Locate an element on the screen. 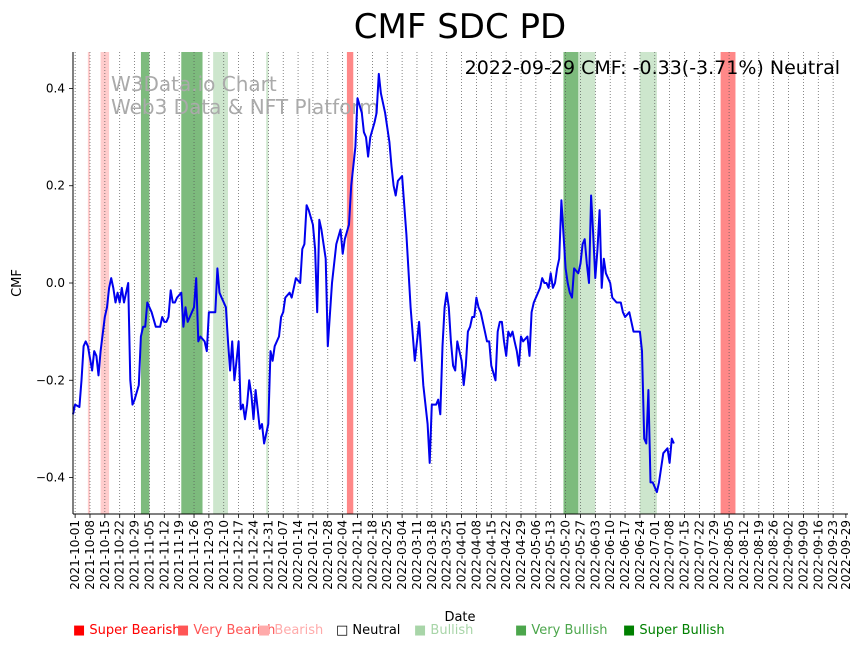 The width and height of the screenshot is (867, 646). x-tick-label: 2021-10-22 is located at coordinates (120, 555).